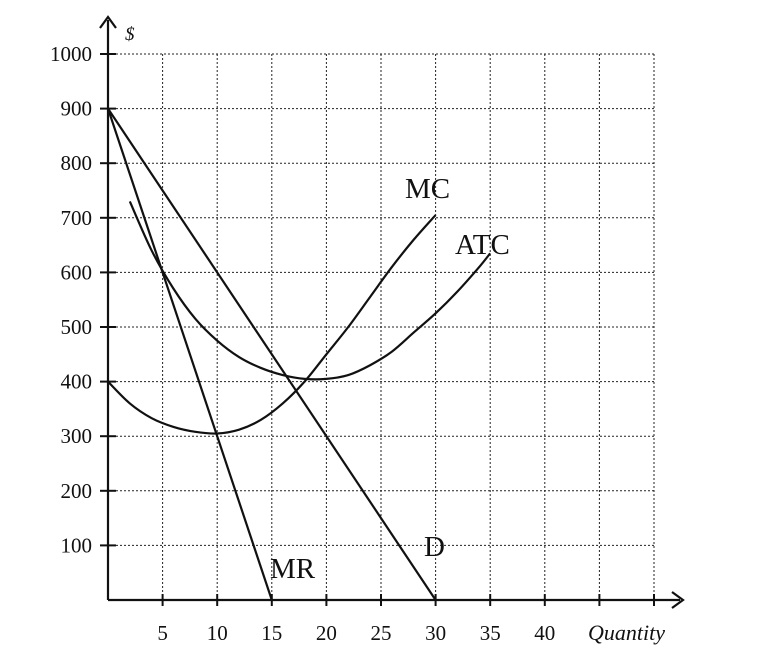 This screenshot has height=662, width=772. I want to click on curve-atc, so click(310, 290).